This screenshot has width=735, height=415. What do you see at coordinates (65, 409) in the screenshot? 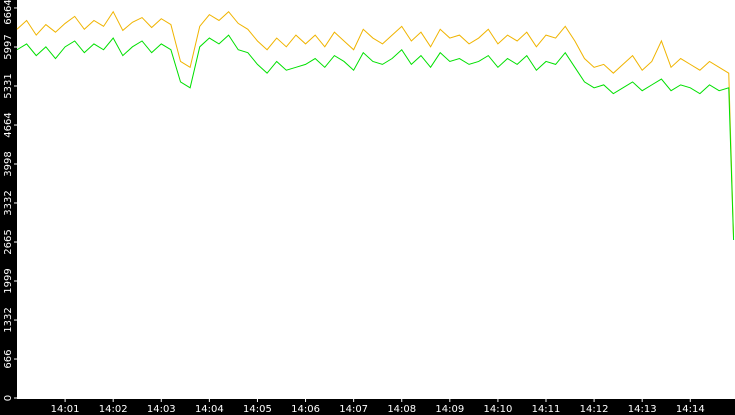
I see `x-tick-label: 14:01` at bounding box center [65, 409].